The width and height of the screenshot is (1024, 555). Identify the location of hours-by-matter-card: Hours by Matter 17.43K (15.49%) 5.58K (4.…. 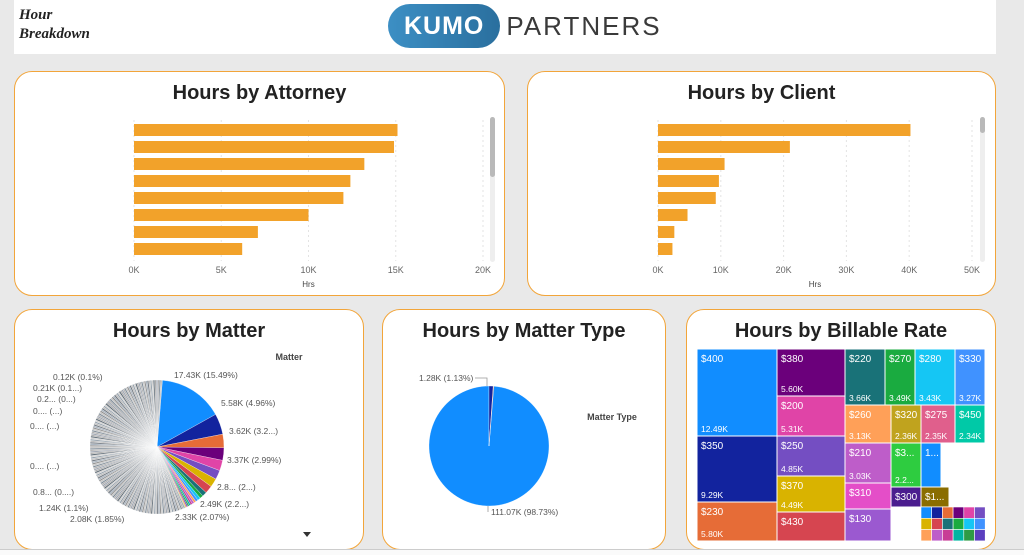
(189, 429).